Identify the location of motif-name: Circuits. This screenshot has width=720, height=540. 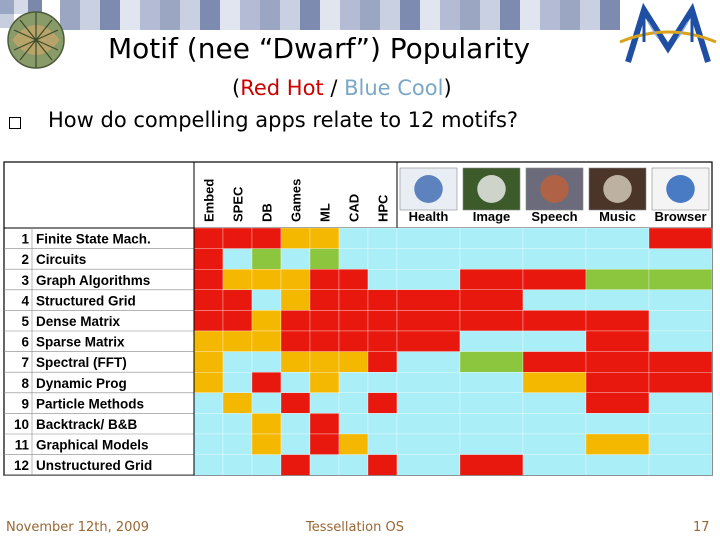
(61, 259).